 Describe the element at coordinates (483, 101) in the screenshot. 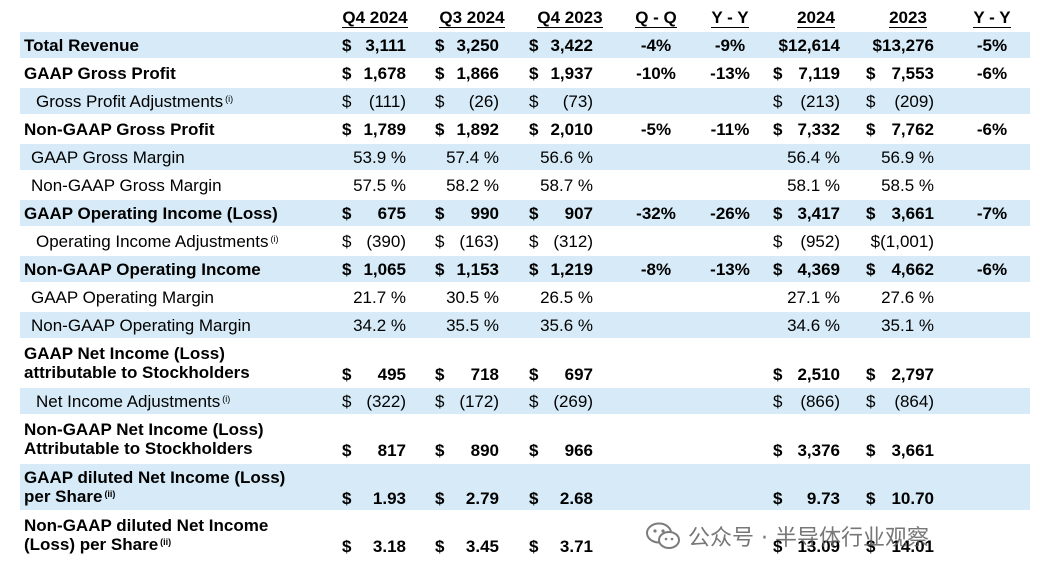

I see `cell-value: (26)` at that location.